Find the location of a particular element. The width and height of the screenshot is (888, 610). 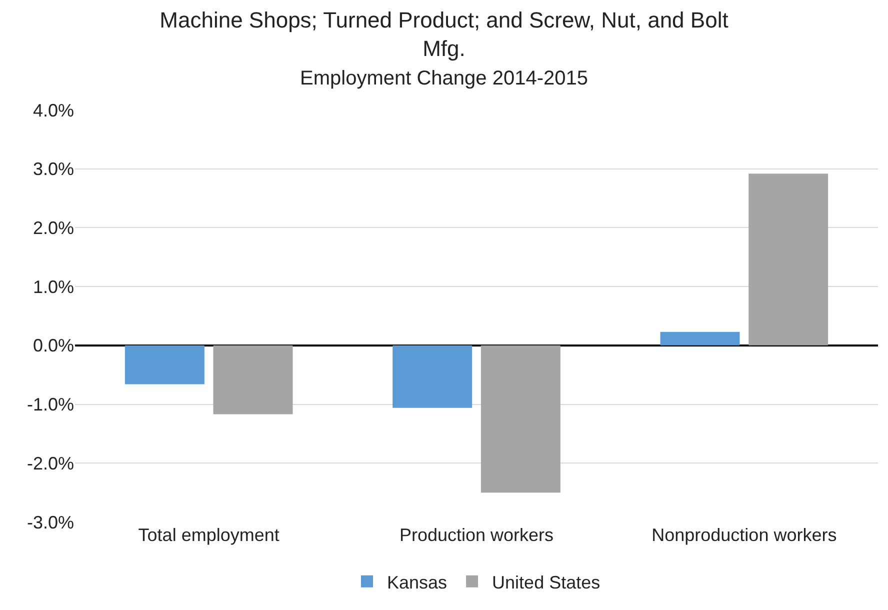

legend-label: United States is located at coordinates (546, 582).